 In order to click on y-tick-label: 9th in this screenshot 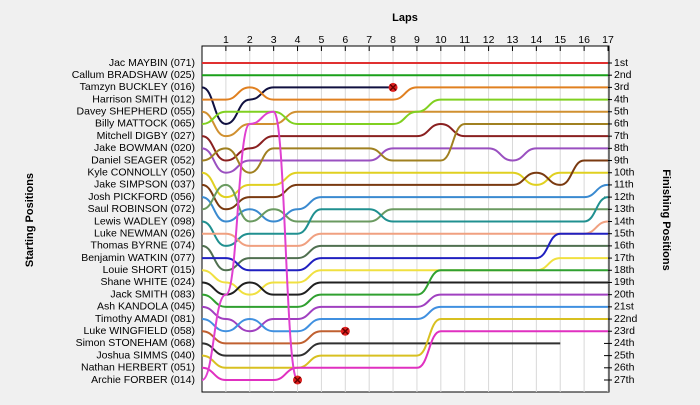, I will do `click(621, 160)`.